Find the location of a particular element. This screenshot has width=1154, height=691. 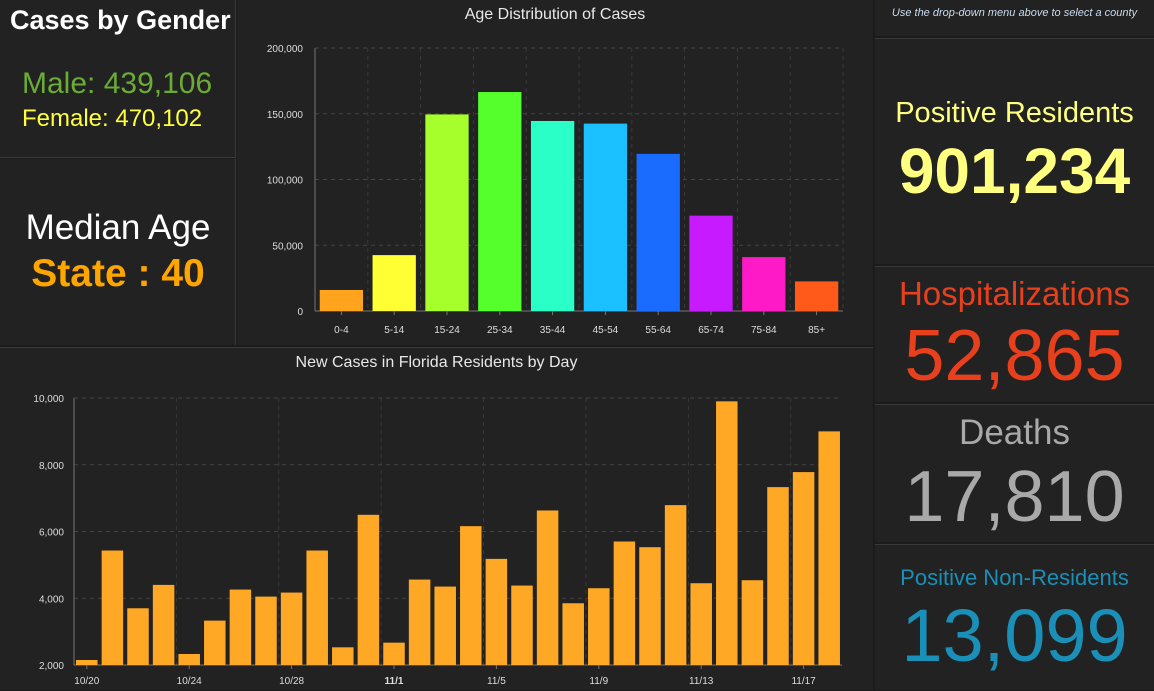

age-ytick-label: 0 is located at coordinates (300, 312).